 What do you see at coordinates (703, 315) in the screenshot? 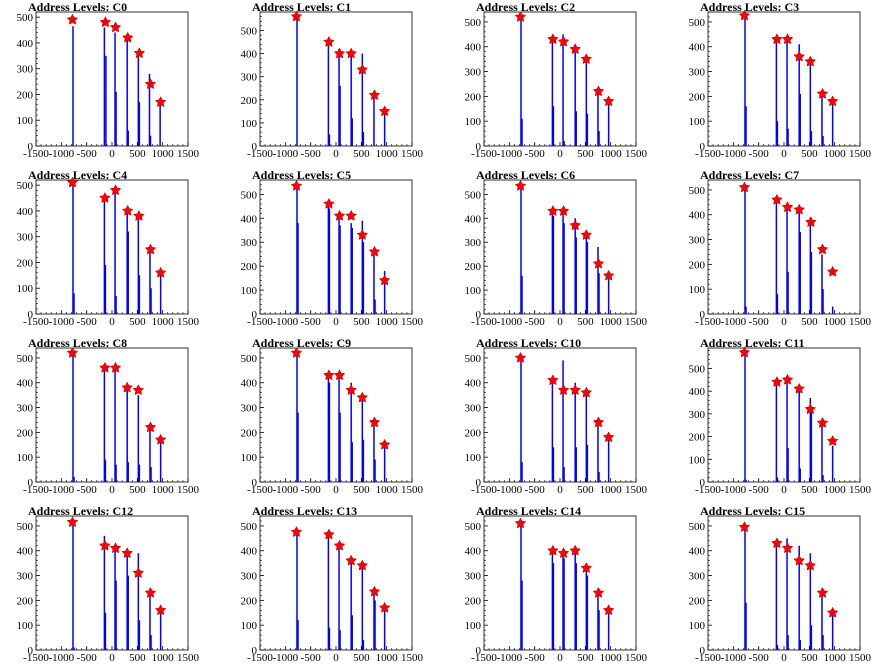
I see `y-tick-label-0: 0` at bounding box center [703, 315].